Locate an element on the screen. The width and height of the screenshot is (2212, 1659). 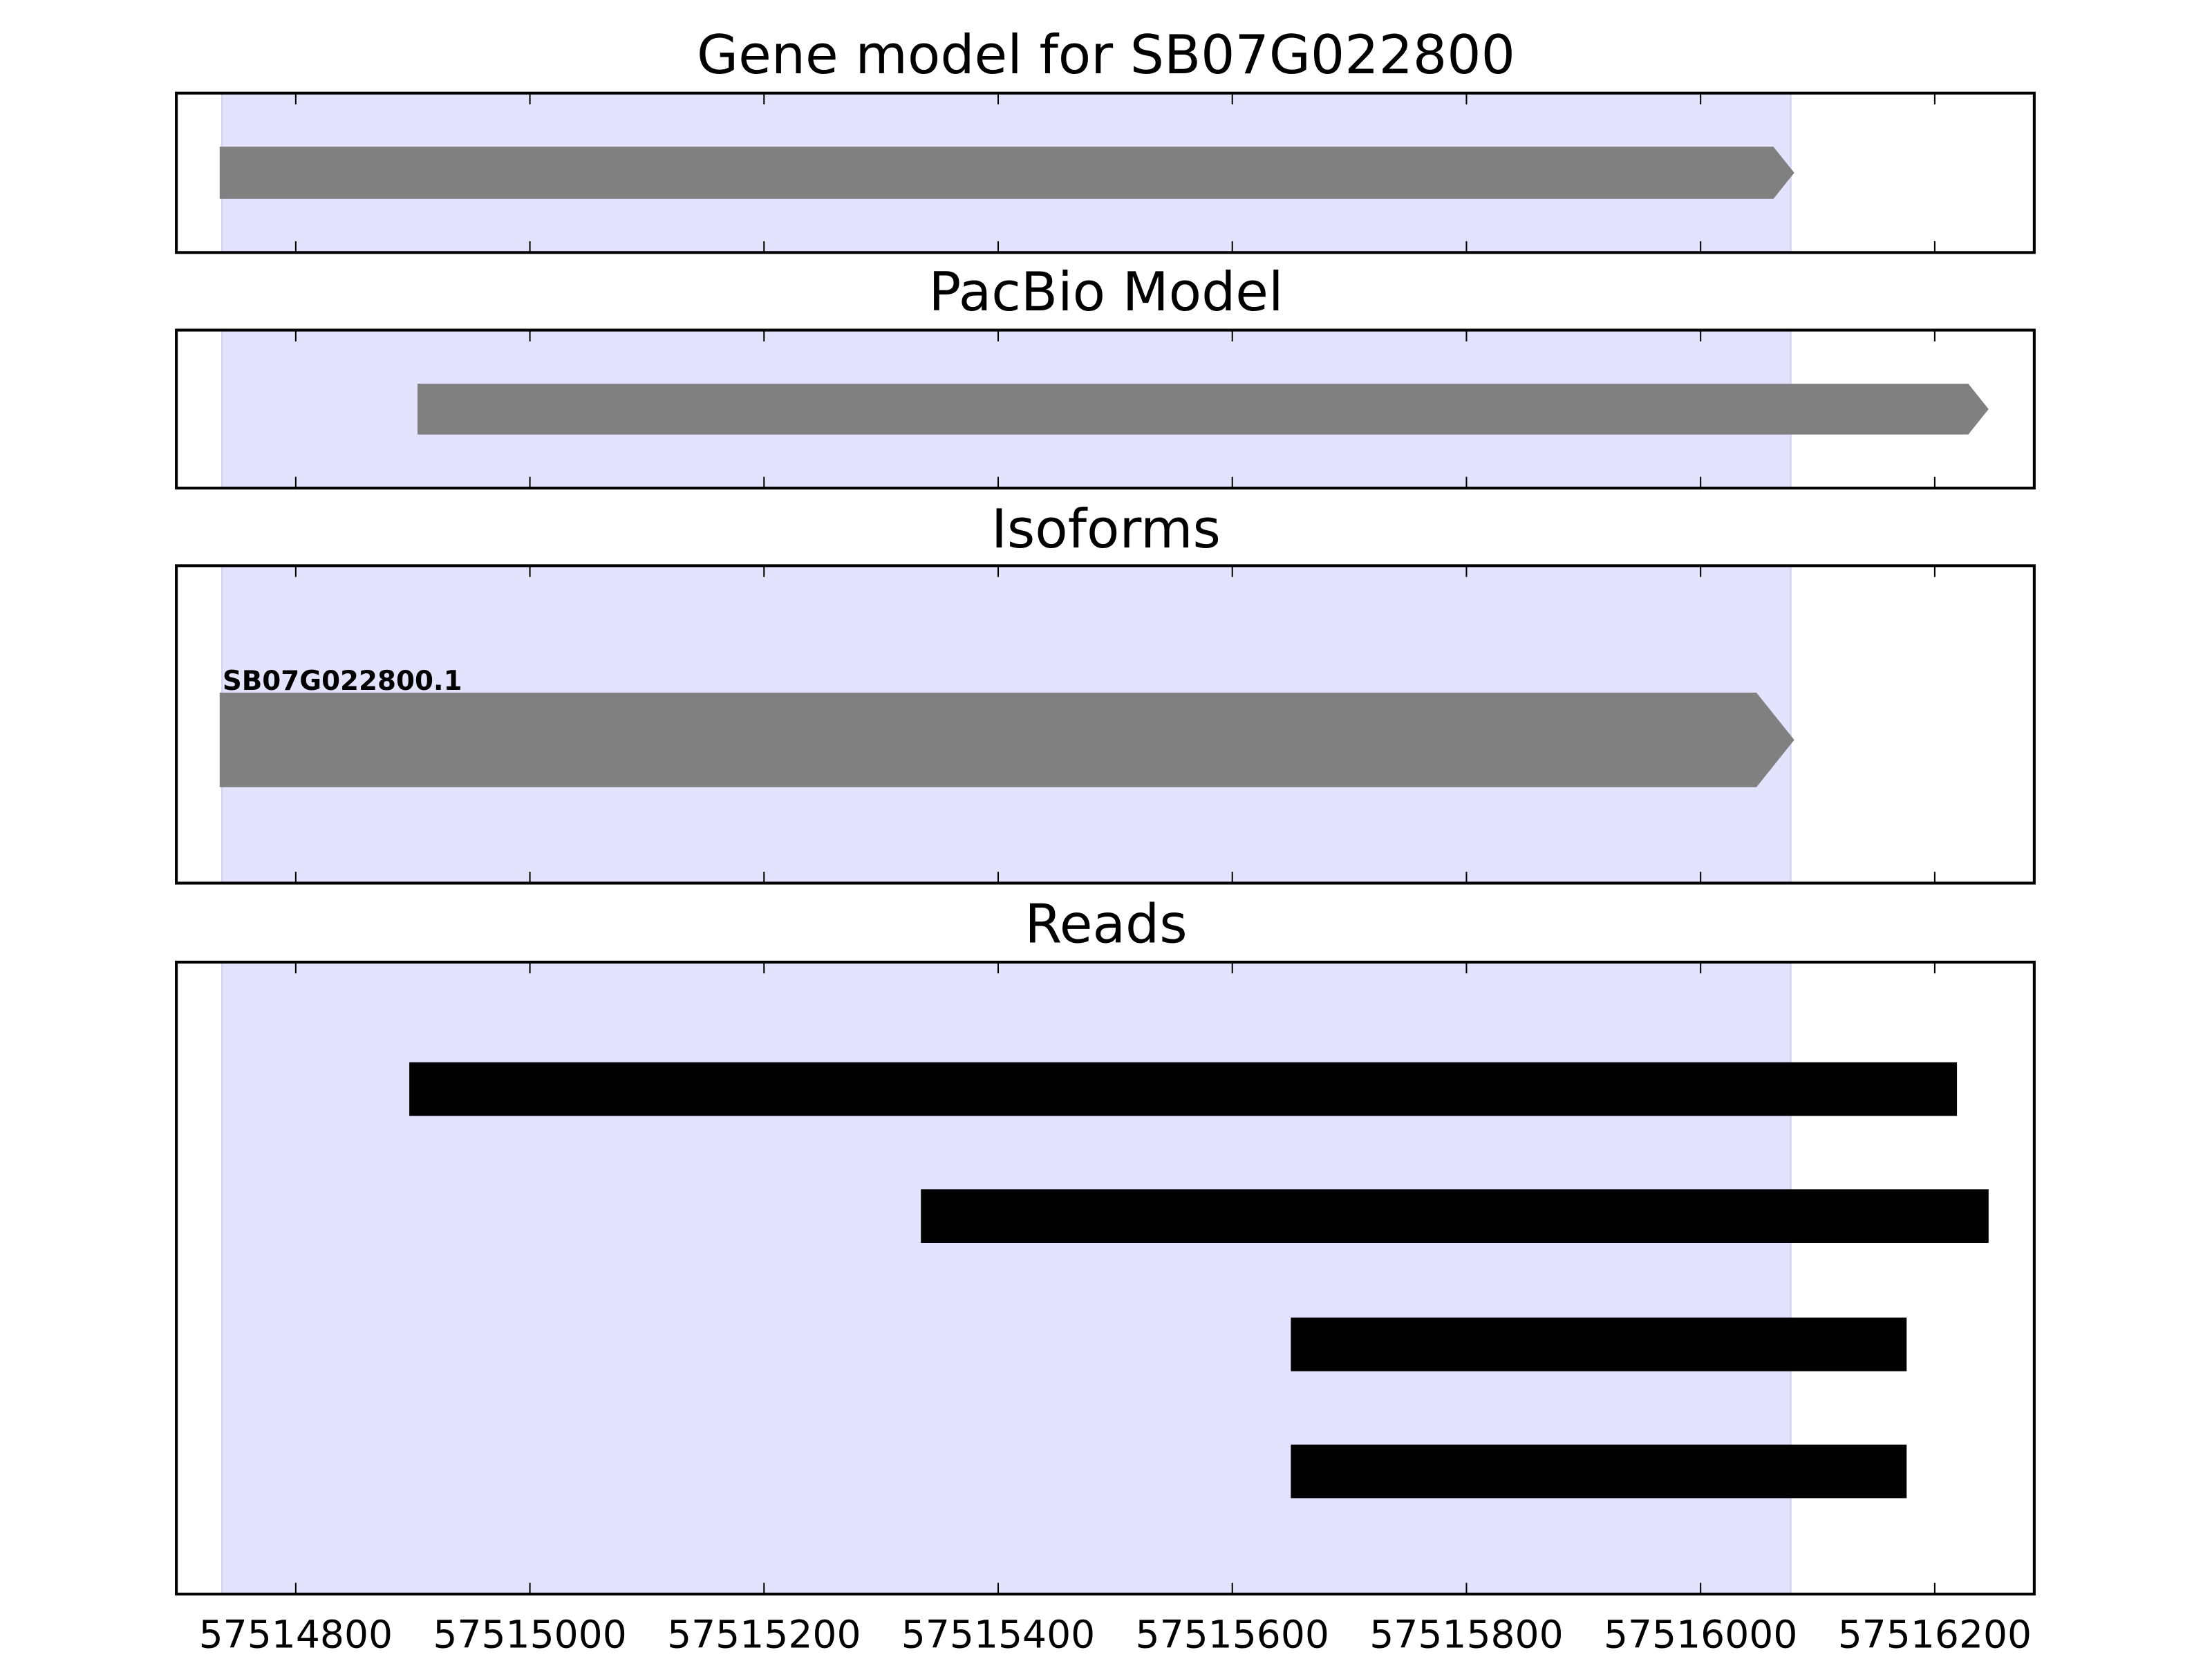
x-tick-label: 57515200 is located at coordinates (764, 1635).